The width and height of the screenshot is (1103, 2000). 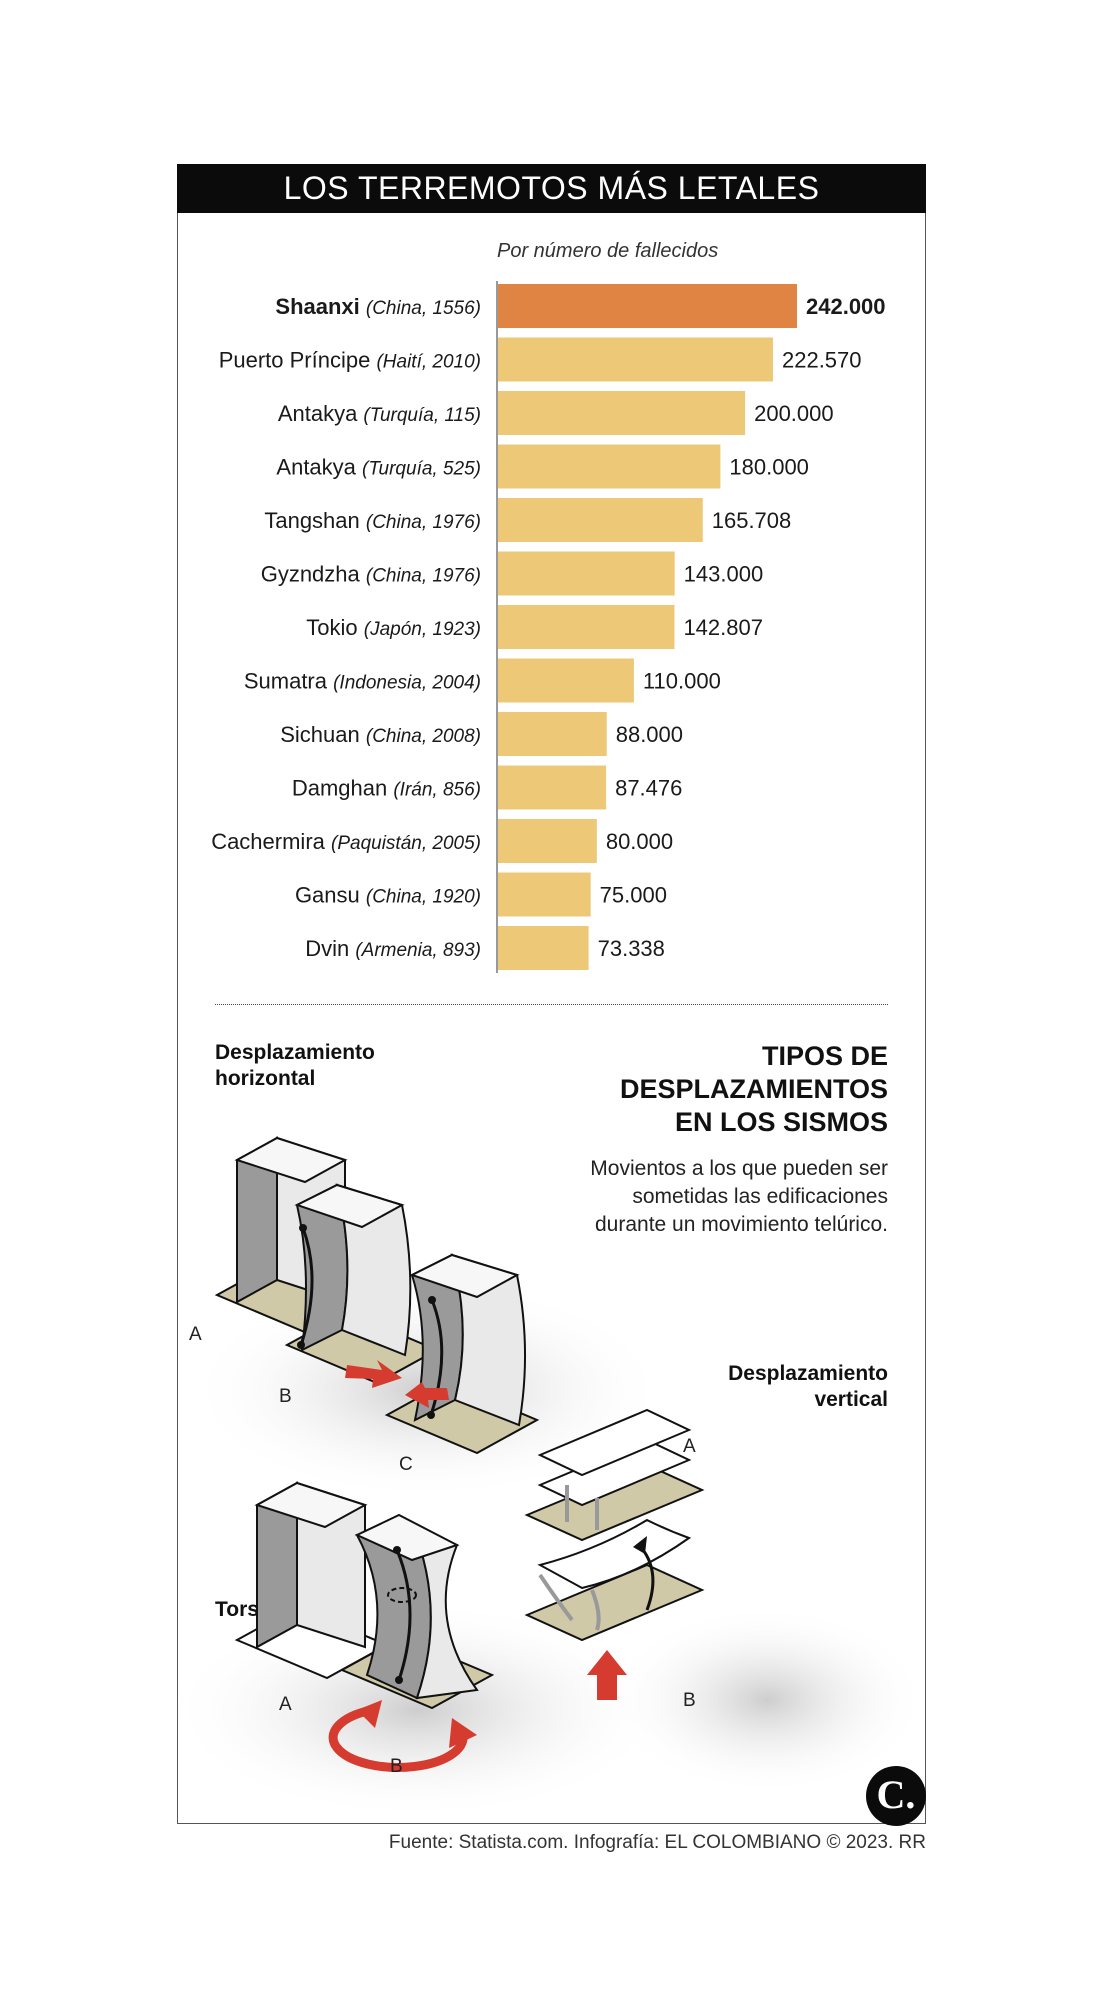 What do you see at coordinates (379, 413) in the screenshot?
I see `category-label: Antakya (Turquía, 115)` at bounding box center [379, 413].